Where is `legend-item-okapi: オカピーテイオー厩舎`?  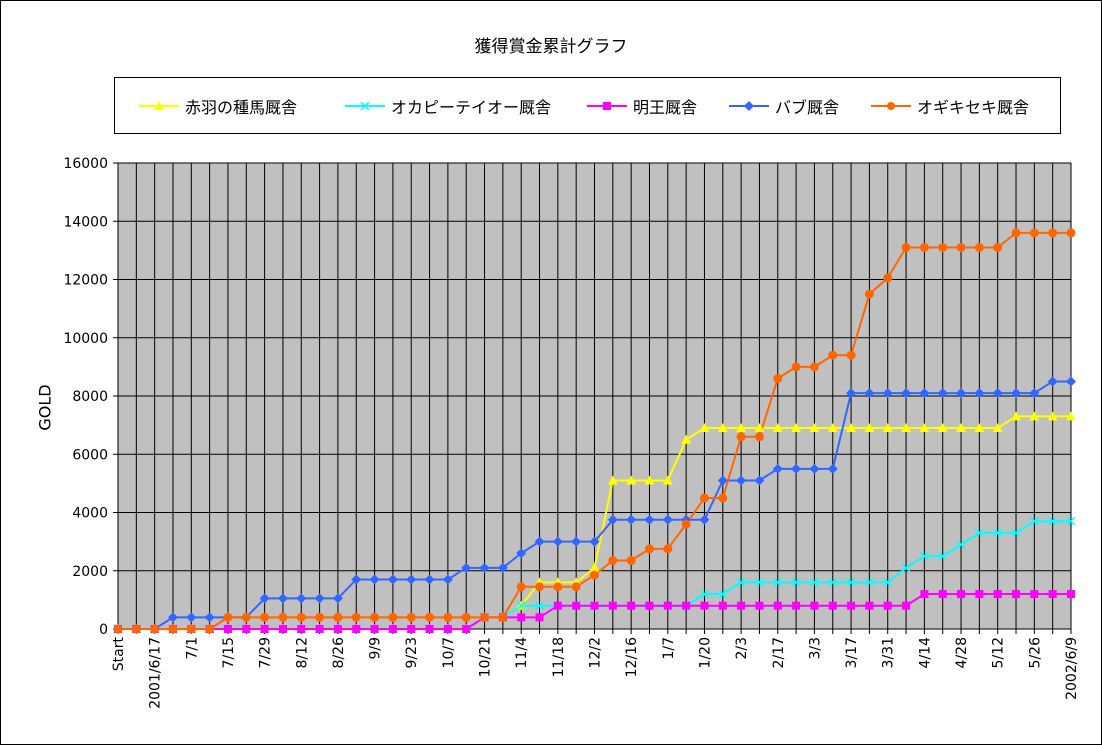 legend-item-okapi: オカピーテイオー厩舎 is located at coordinates (447, 106).